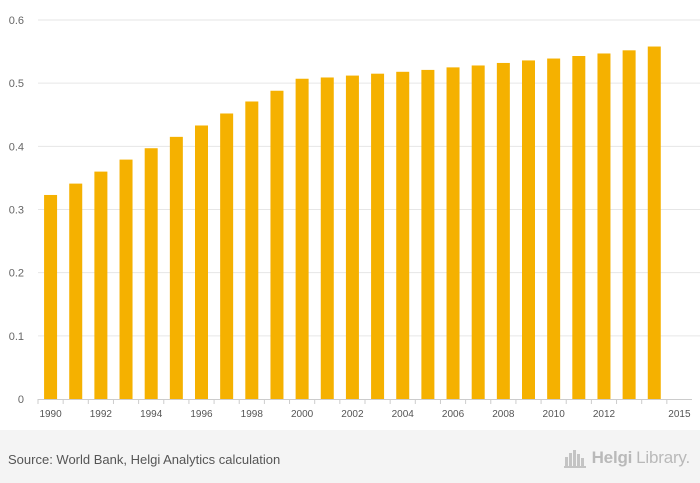  I want to click on brand-name-light: Library., so click(663, 457).